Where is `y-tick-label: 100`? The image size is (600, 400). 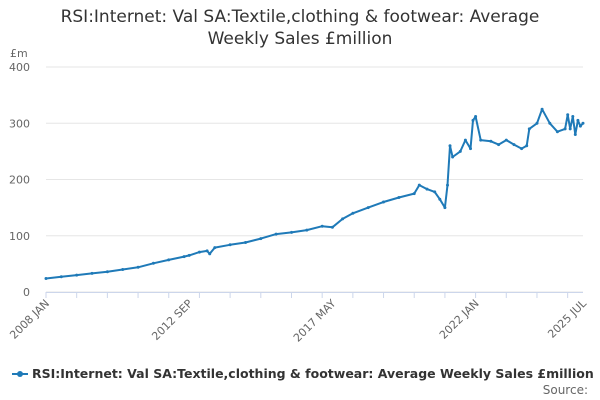
y-tick-label: 100 is located at coordinates (19, 236).